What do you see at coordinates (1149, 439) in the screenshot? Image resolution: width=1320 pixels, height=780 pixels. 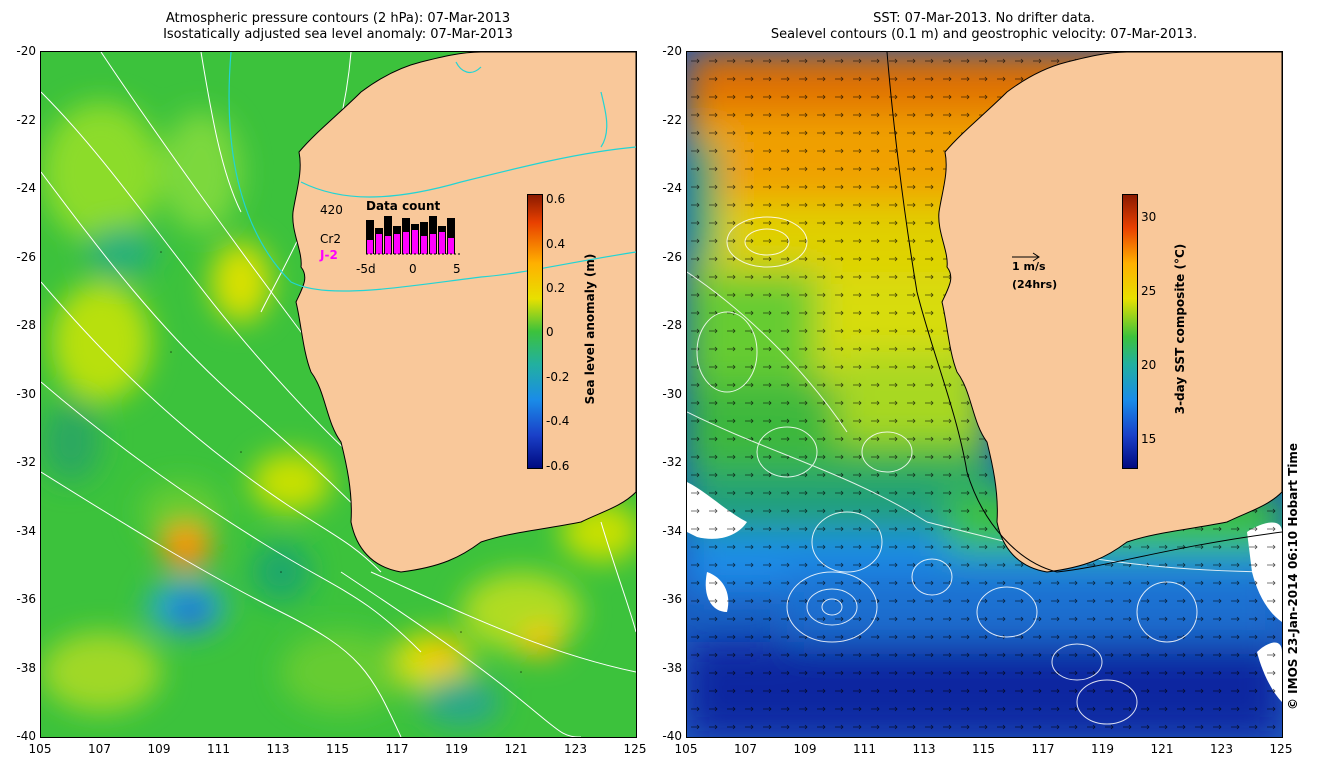 I see `sst-tick: 15` at bounding box center [1149, 439].